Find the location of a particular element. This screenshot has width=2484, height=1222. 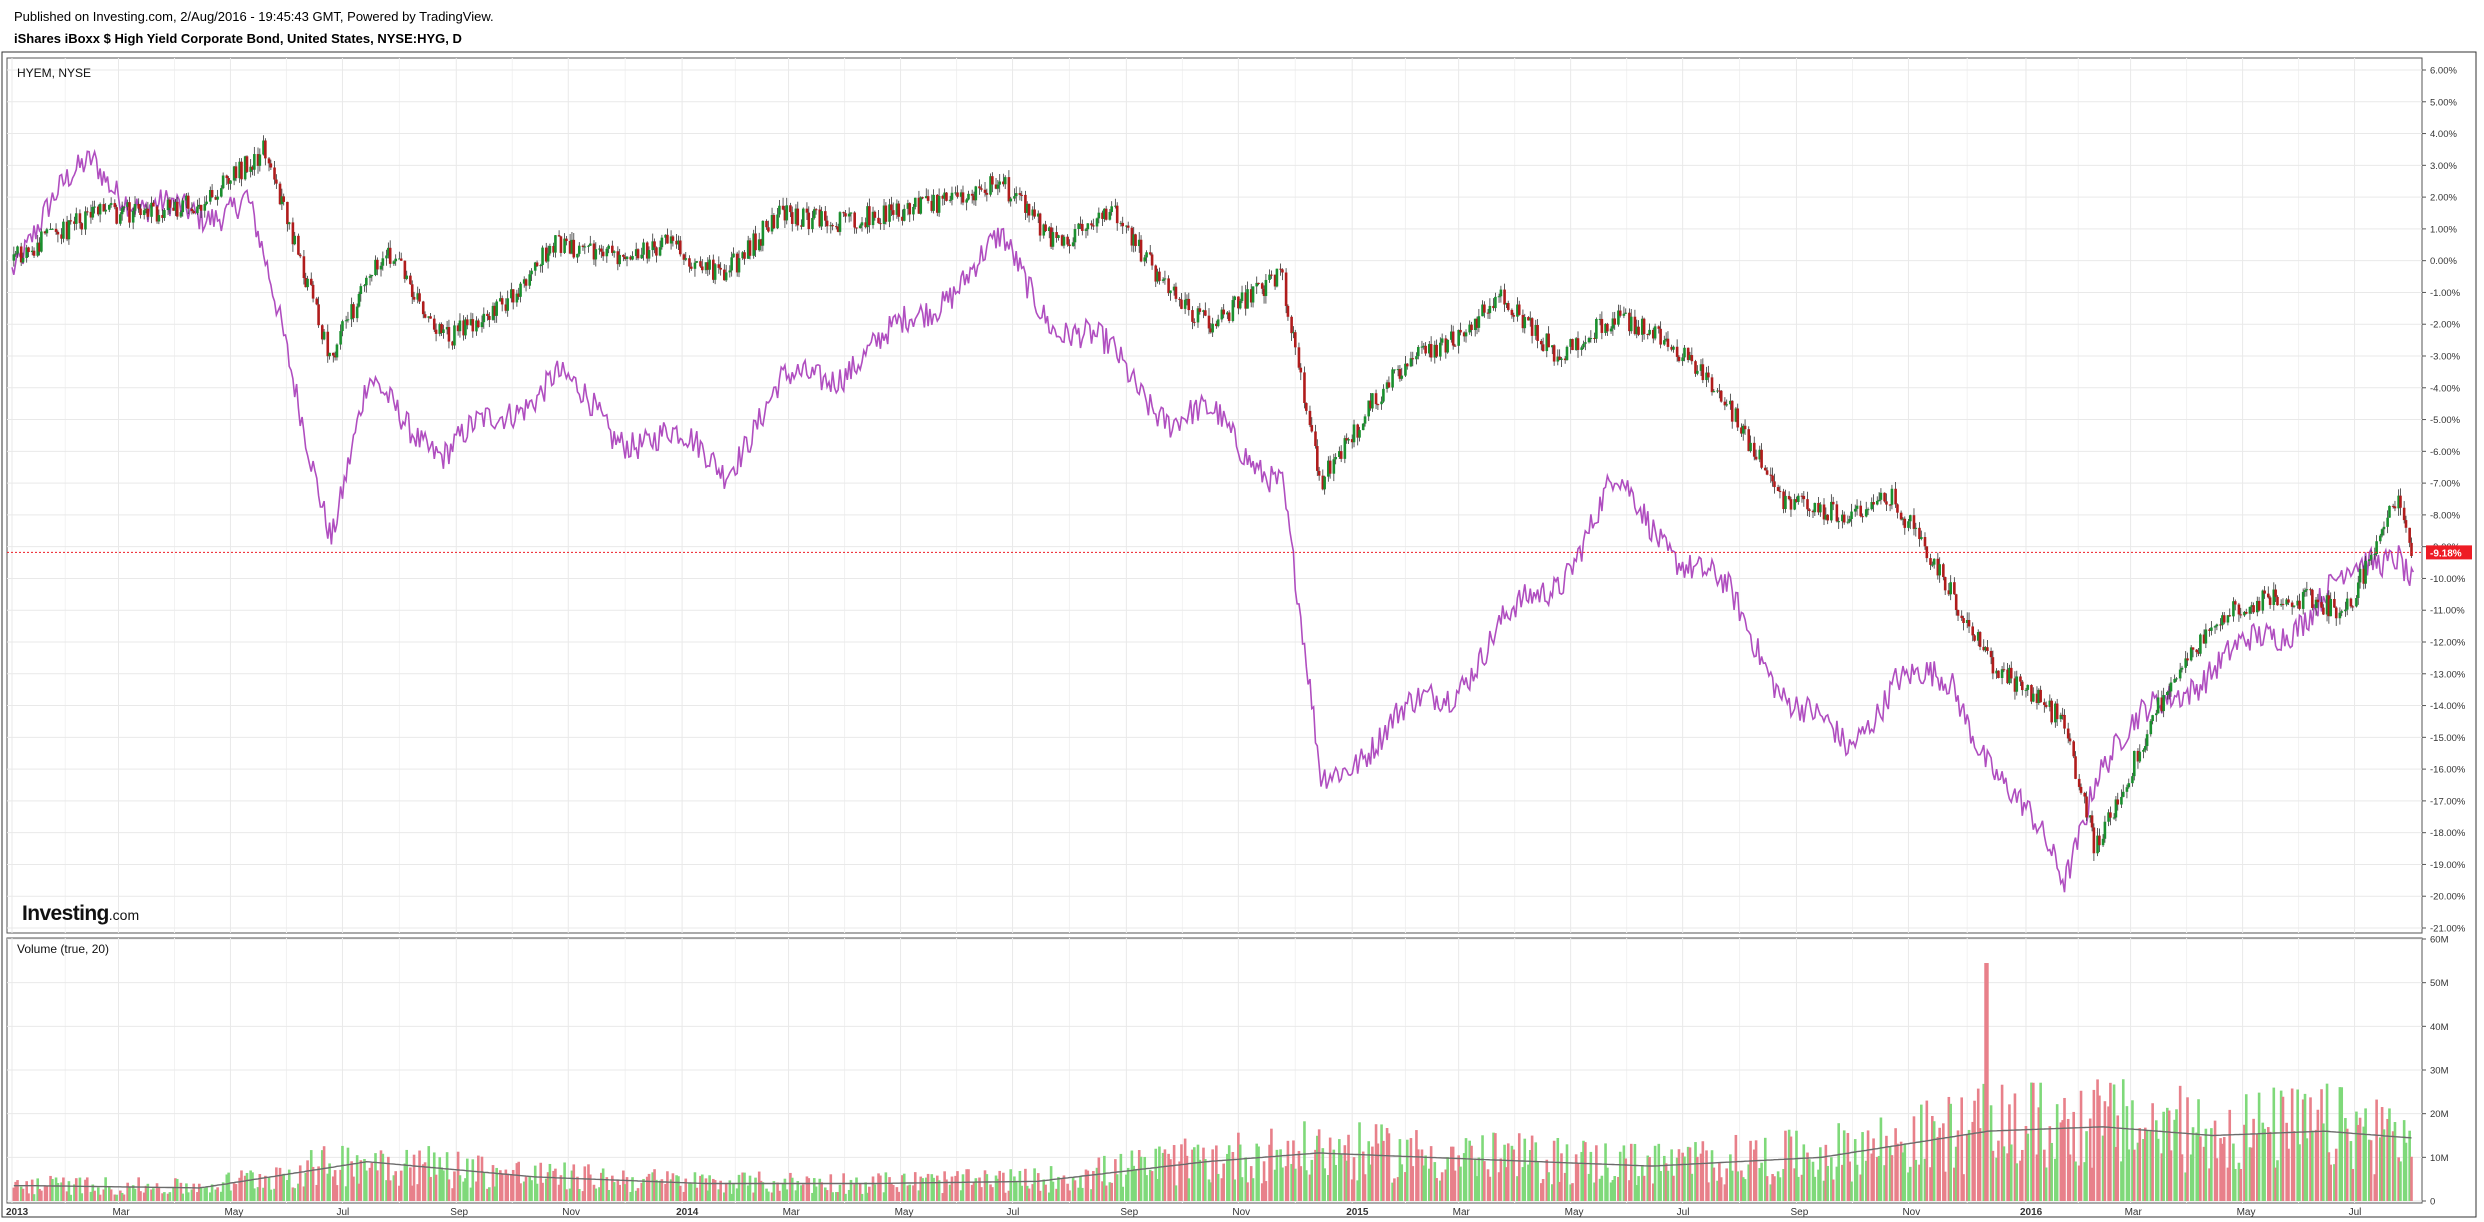

x-tick-label: 2014 is located at coordinates (687, 1212).